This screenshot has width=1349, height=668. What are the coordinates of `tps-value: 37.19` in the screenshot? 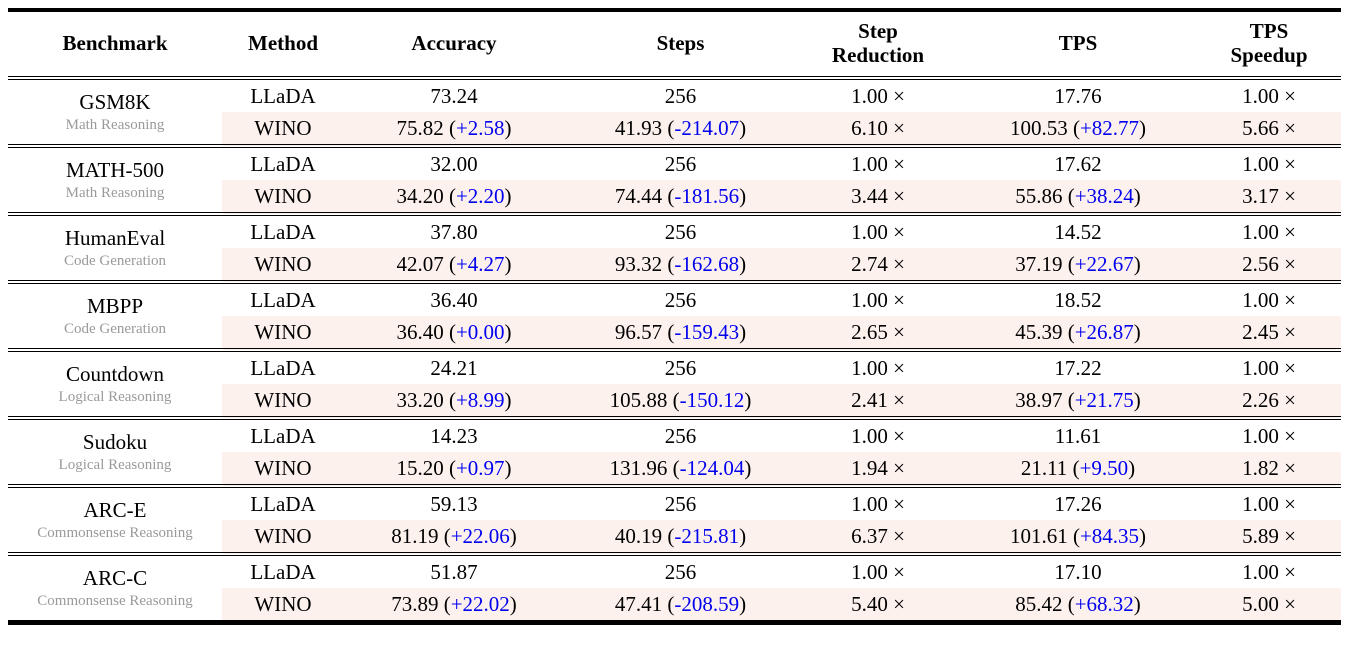 It's located at (1039, 263).